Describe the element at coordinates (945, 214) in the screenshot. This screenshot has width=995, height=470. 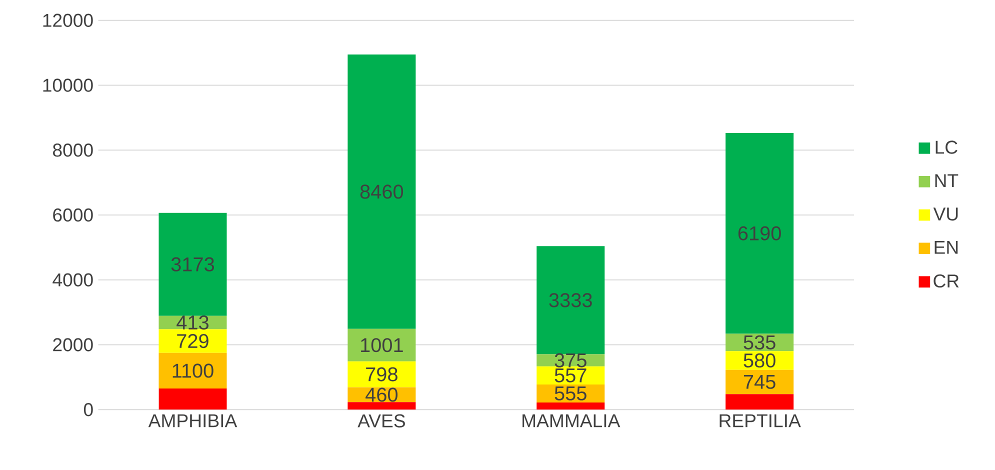
I see `legend-label: VU` at that location.